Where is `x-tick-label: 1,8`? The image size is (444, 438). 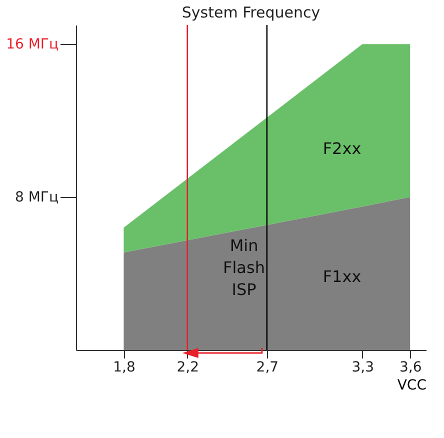 x-tick-label: 1,8 is located at coordinates (124, 368).